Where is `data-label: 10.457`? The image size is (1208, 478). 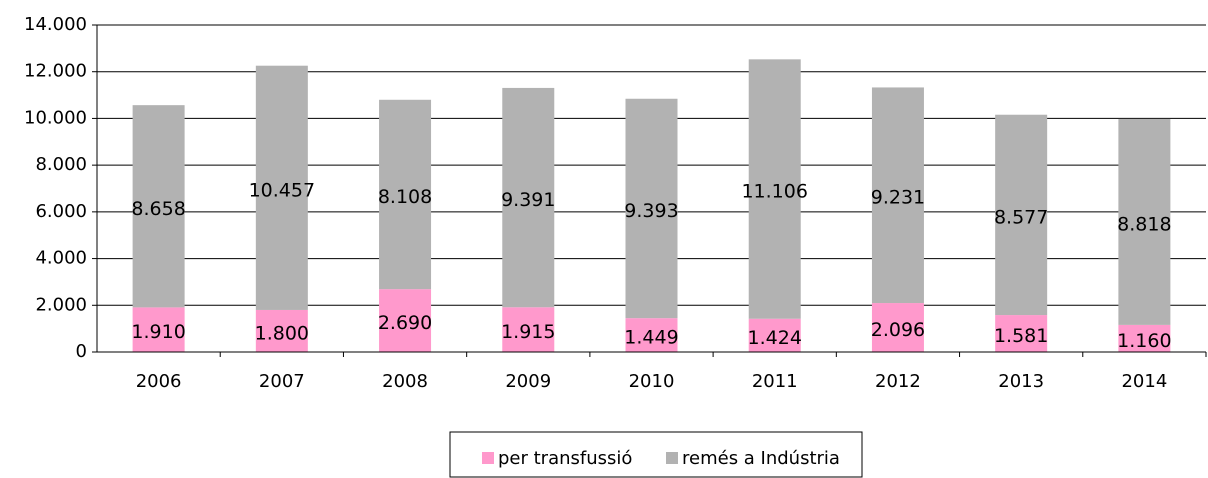 data-label: 10.457 is located at coordinates (282, 190).